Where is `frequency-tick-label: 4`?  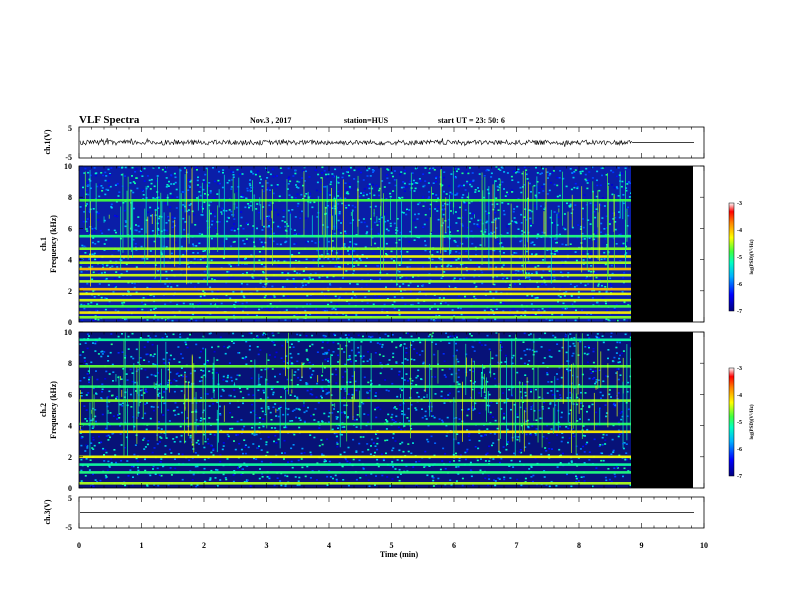 frequency-tick-label: 4 is located at coordinates (70, 260).